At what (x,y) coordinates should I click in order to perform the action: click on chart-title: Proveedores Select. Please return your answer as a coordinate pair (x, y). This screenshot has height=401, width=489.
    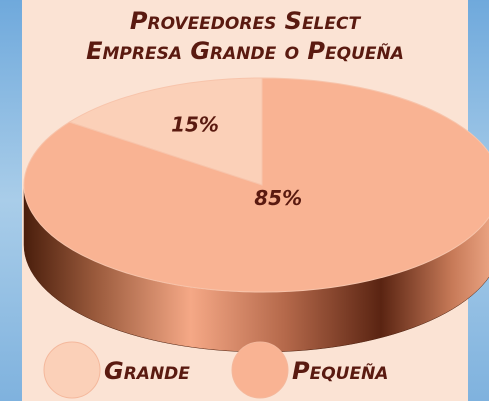
    Looking at the image, I should click on (246, 21).